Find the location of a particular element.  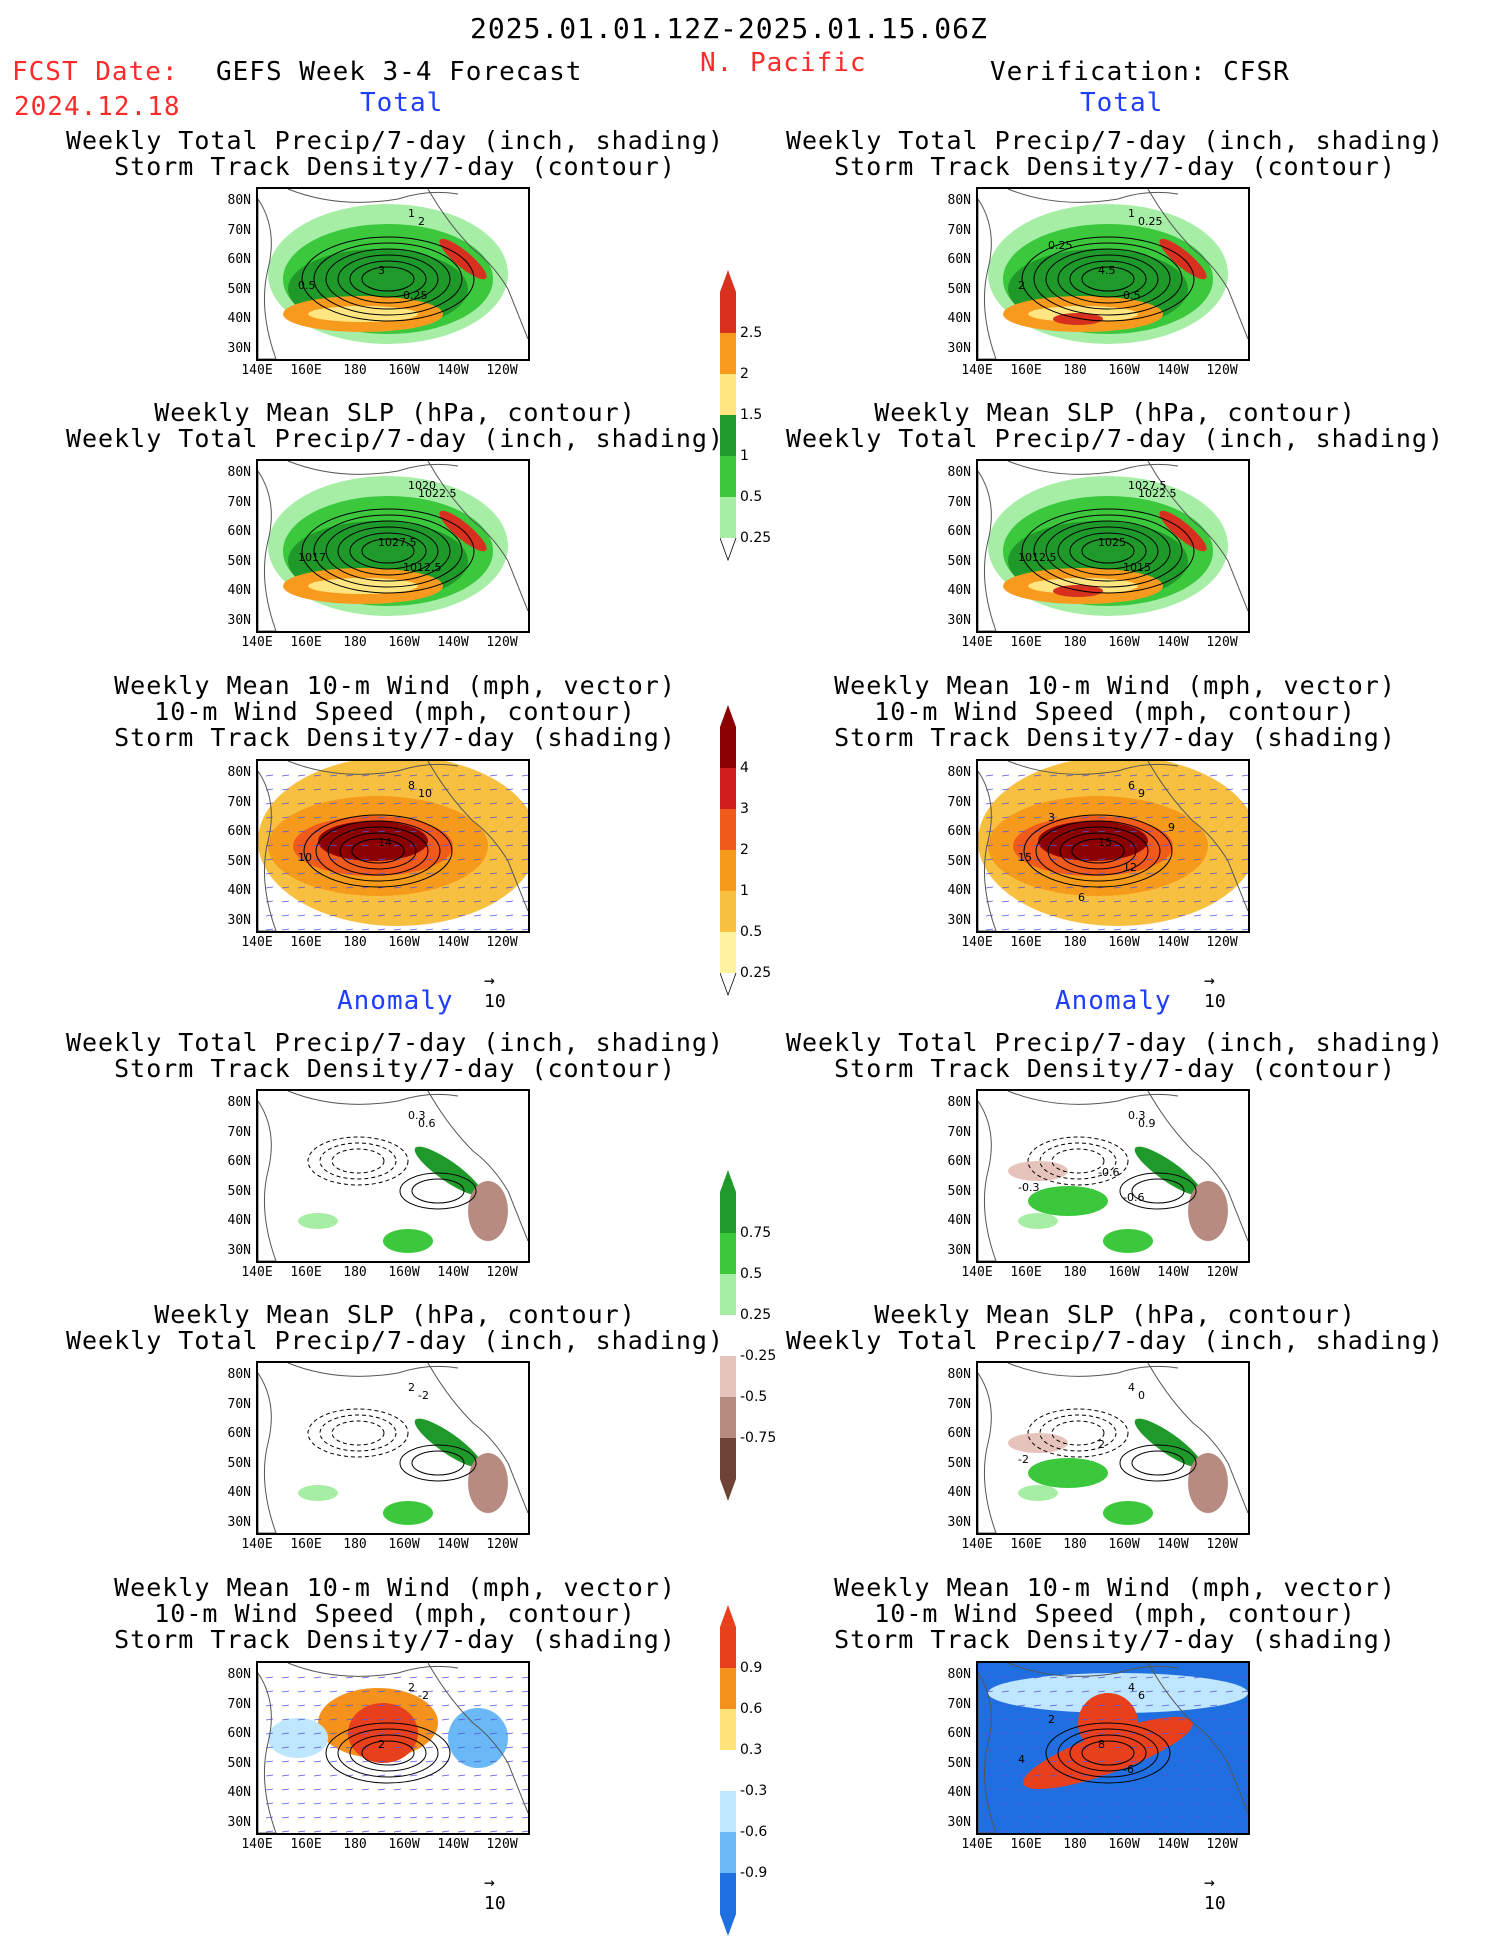

vector-ref-ob-total: → 10 is located at coordinates (1215, 991).